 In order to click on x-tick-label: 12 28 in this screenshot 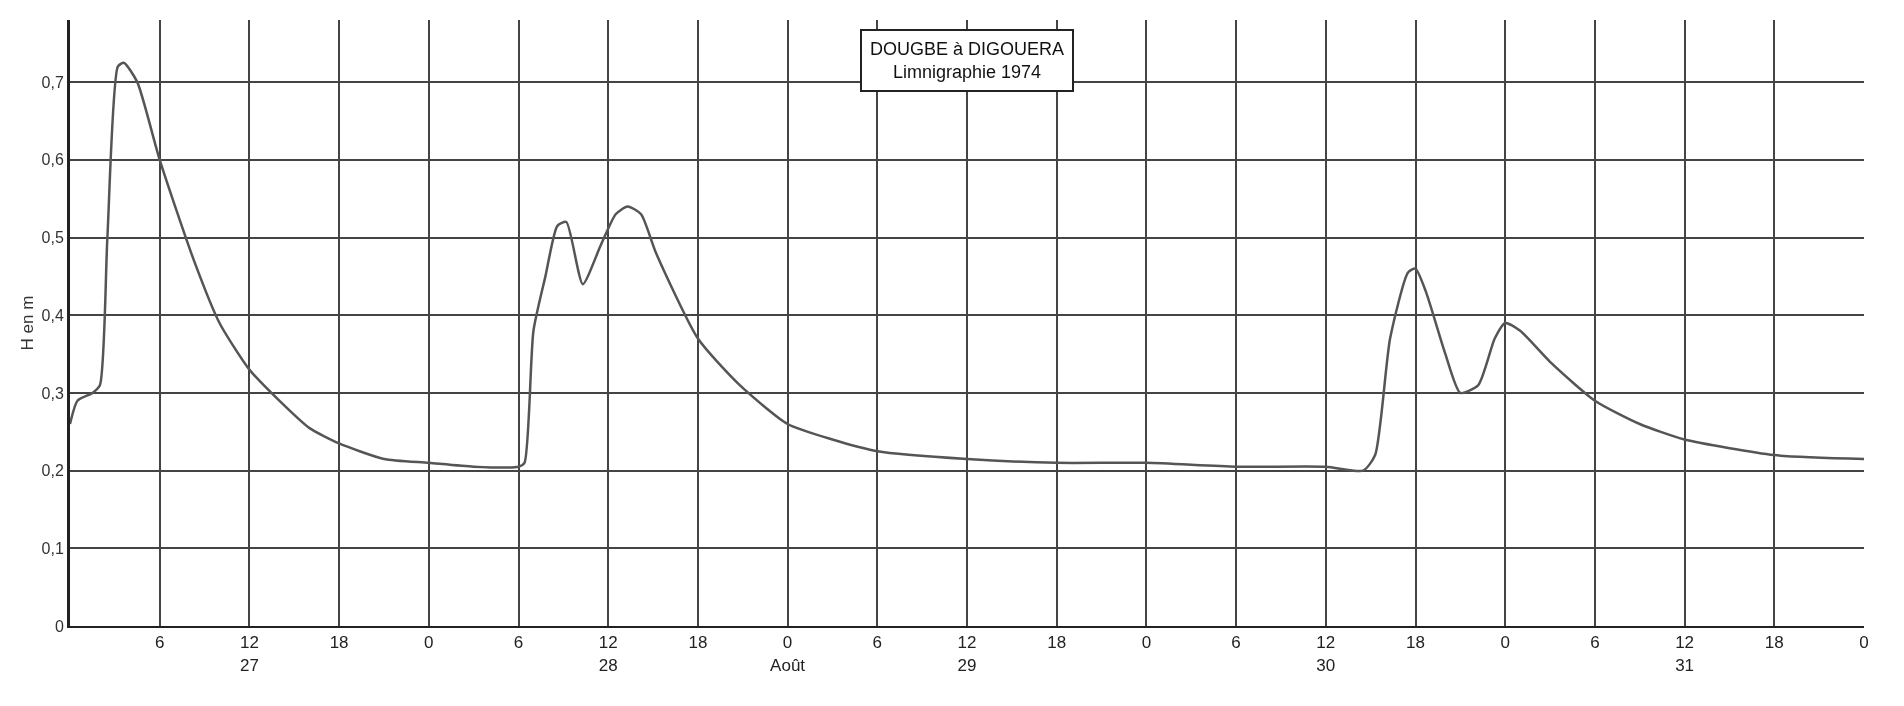, I will do `click(608, 654)`.